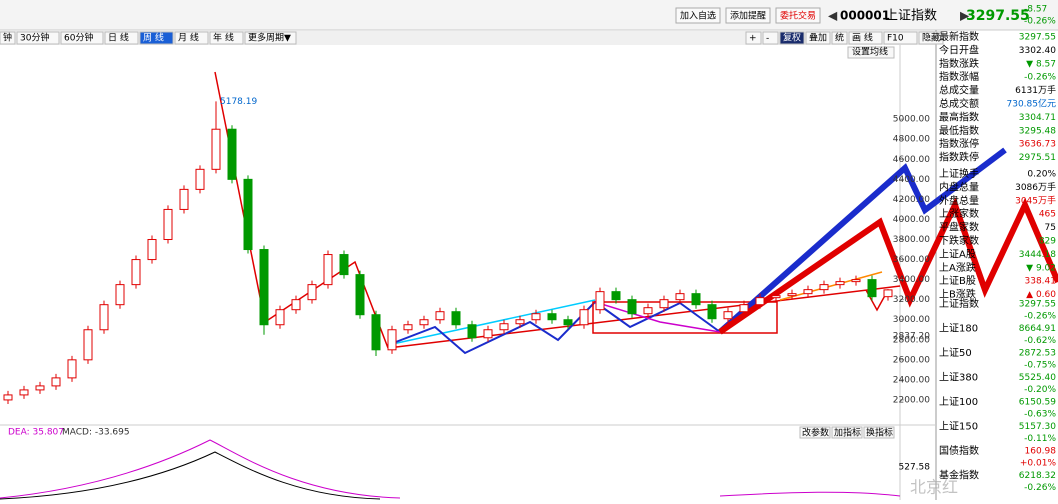 This screenshot has height=504, width=1058. I want to click on quote-value: 3636.73, so click(1037, 145).